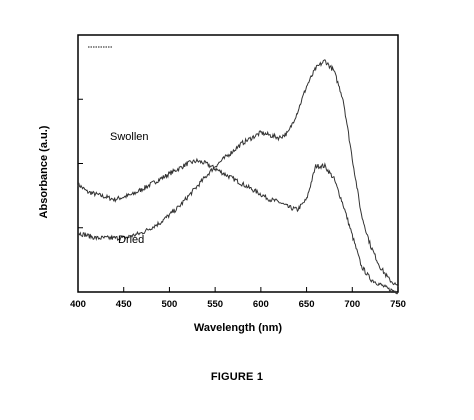 Image resolution: width=474 pixels, height=420 pixels. I want to click on x-tick-label: 450, so click(124, 304).